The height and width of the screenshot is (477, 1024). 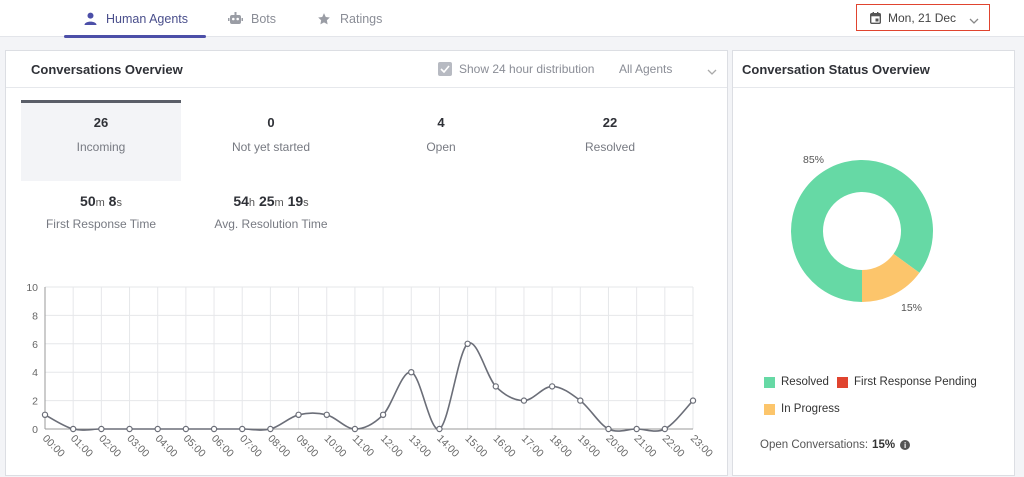 I want to click on x-tick-label: 13:00, so click(x=419, y=446).